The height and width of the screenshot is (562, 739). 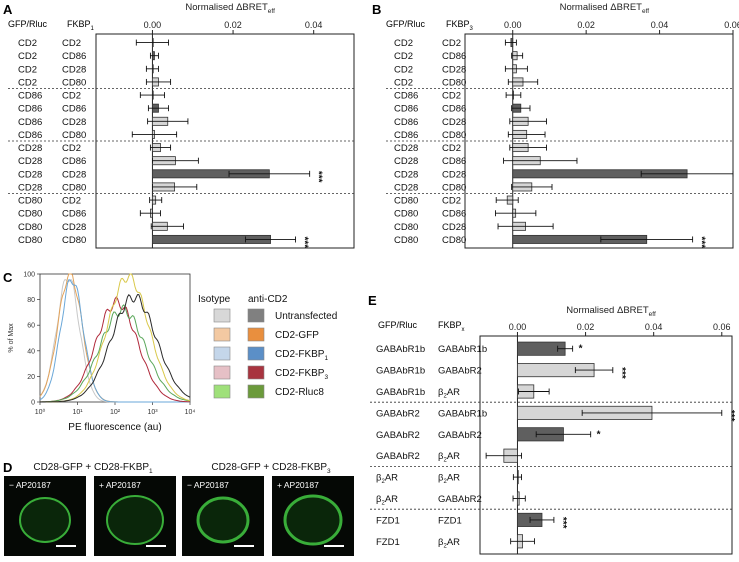 I want to click on legend-label-text: CD2-GFP, so click(x=297, y=335).